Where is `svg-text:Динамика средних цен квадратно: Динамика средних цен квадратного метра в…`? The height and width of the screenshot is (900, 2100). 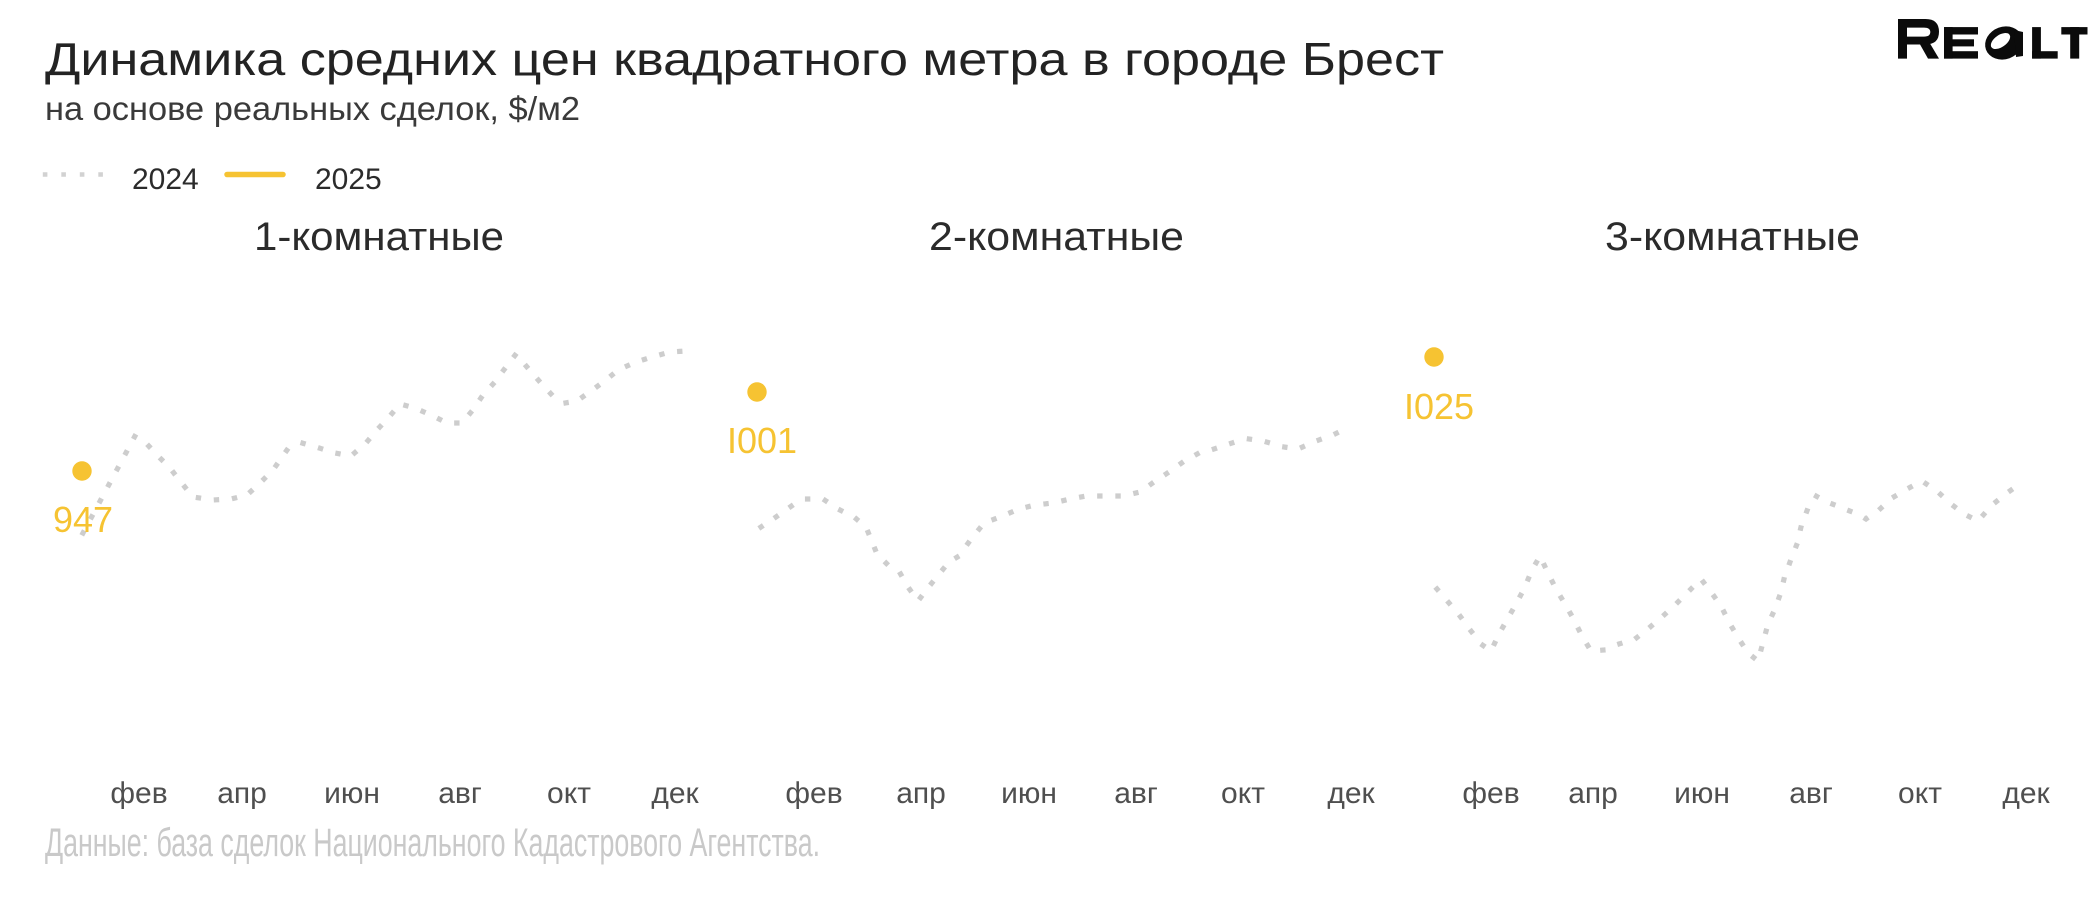 svg-text:Динамика средних цен квадратно: Динамика средних цен квадратного метра в… is located at coordinates (744, 59).